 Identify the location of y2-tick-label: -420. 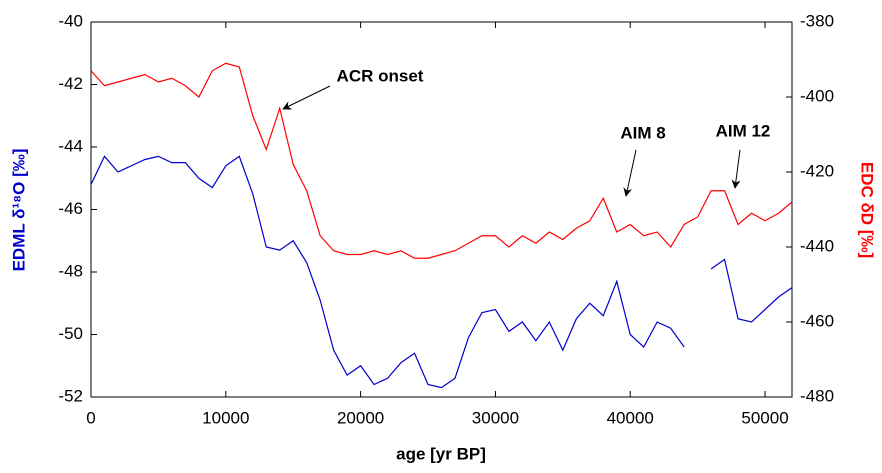
(817, 170).